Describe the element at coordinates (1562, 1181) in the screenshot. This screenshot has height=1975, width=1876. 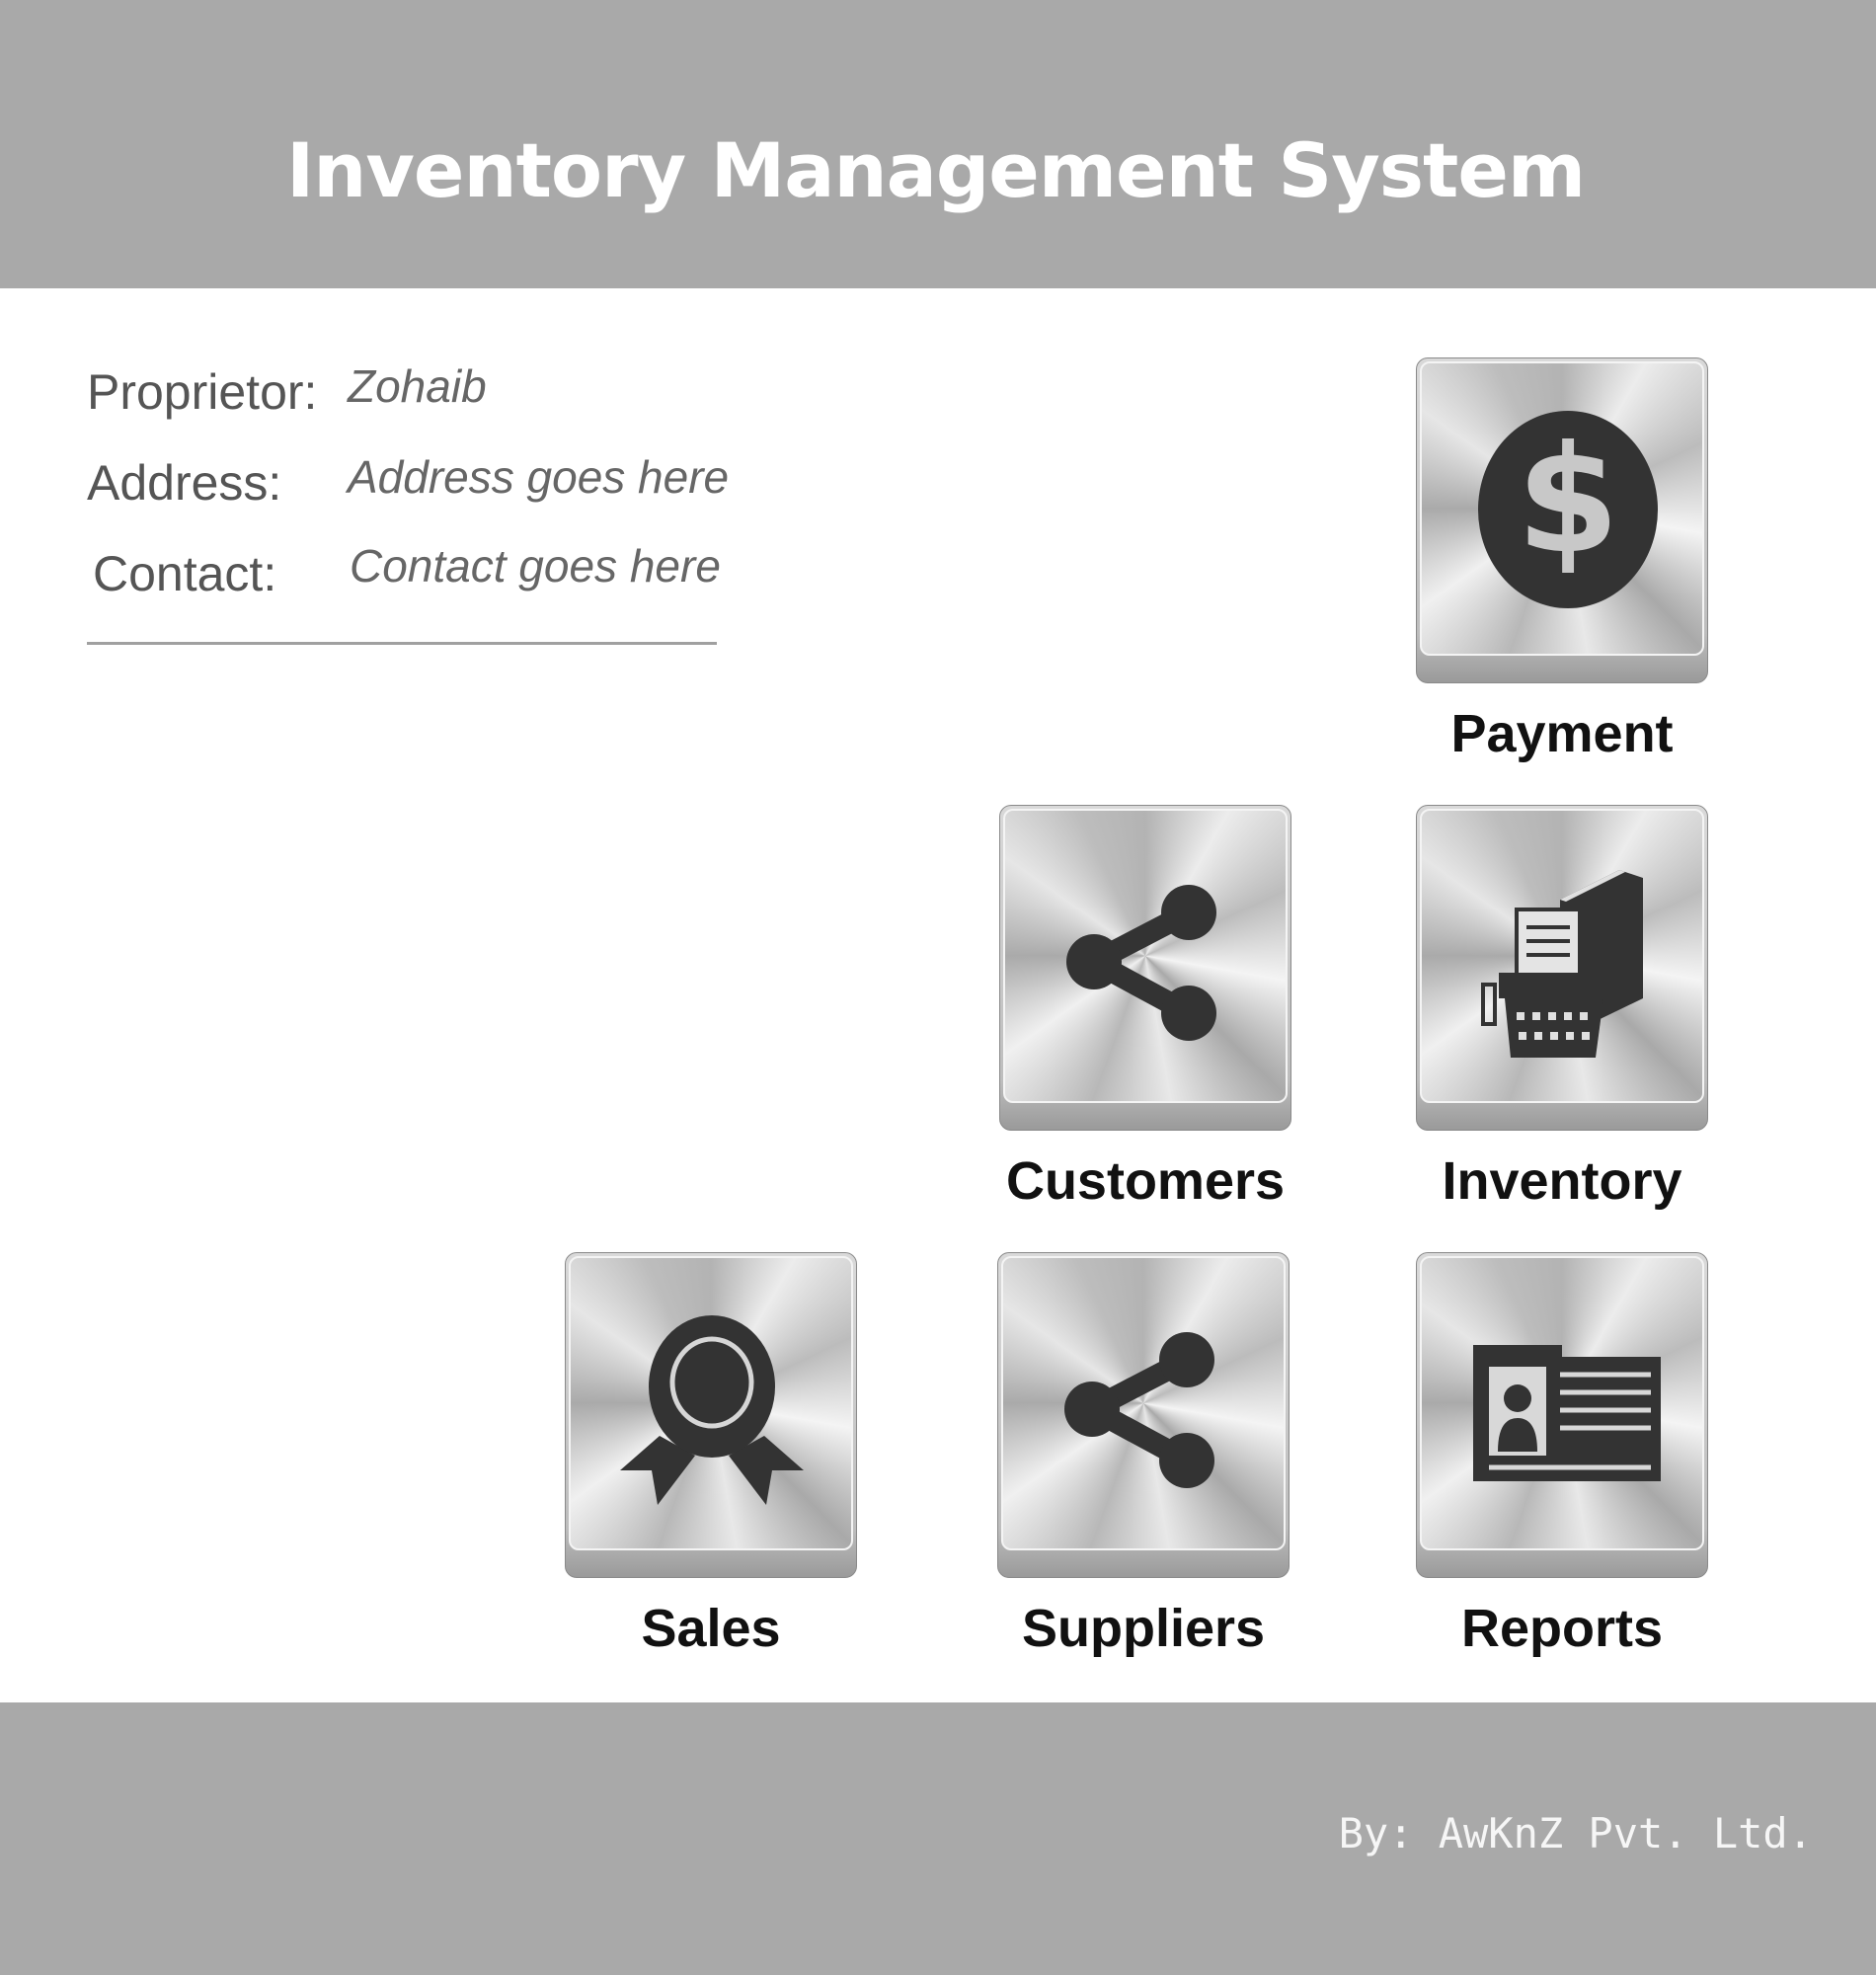
I see `inventory-label: Inventory` at that location.